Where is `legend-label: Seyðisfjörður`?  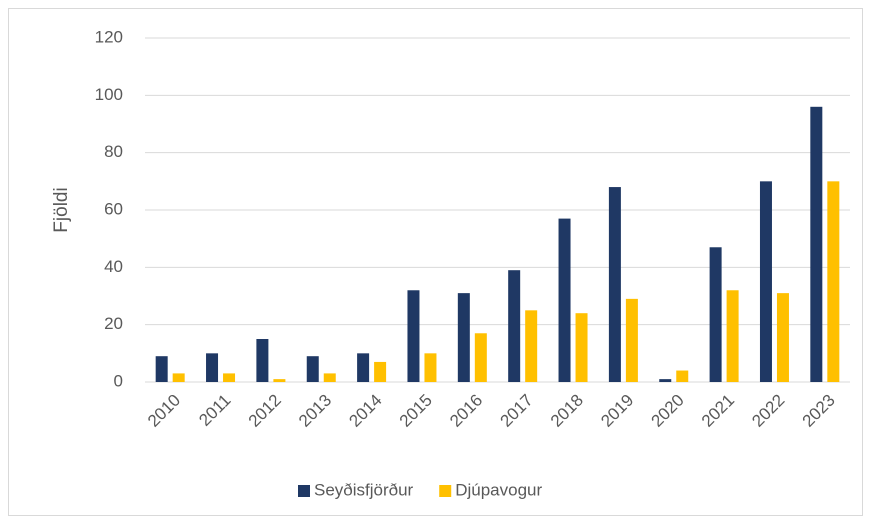 legend-label: Seyðisfjörður is located at coordinates (364, 489).